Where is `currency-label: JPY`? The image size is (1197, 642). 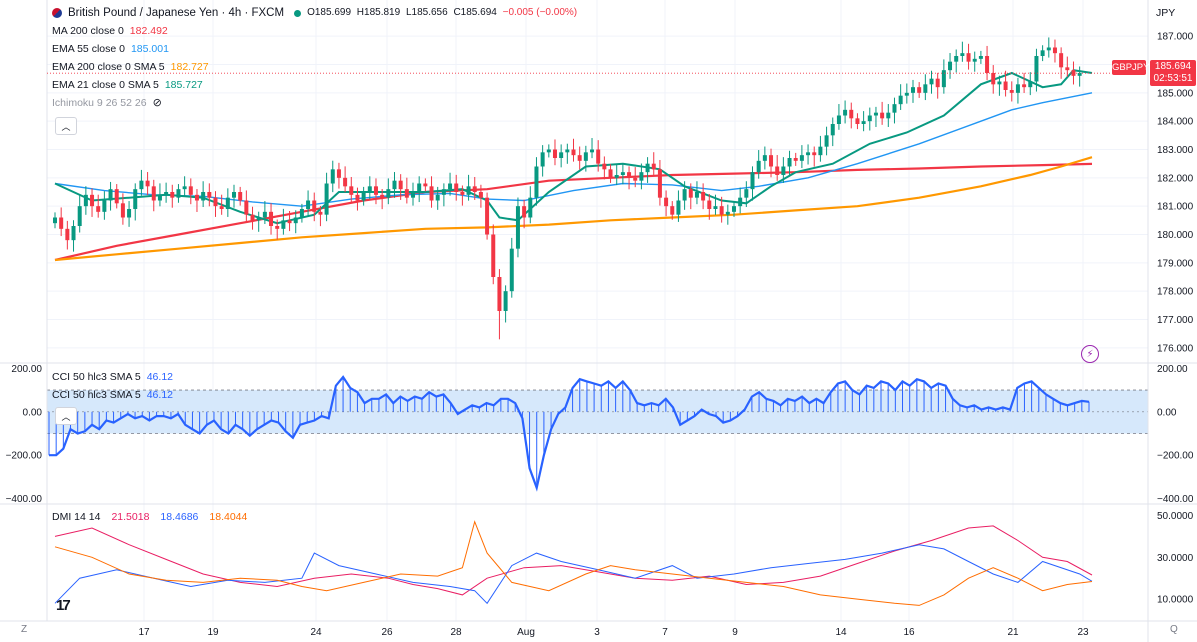
currency-label: JPY is located at coordinates (1166, 13).